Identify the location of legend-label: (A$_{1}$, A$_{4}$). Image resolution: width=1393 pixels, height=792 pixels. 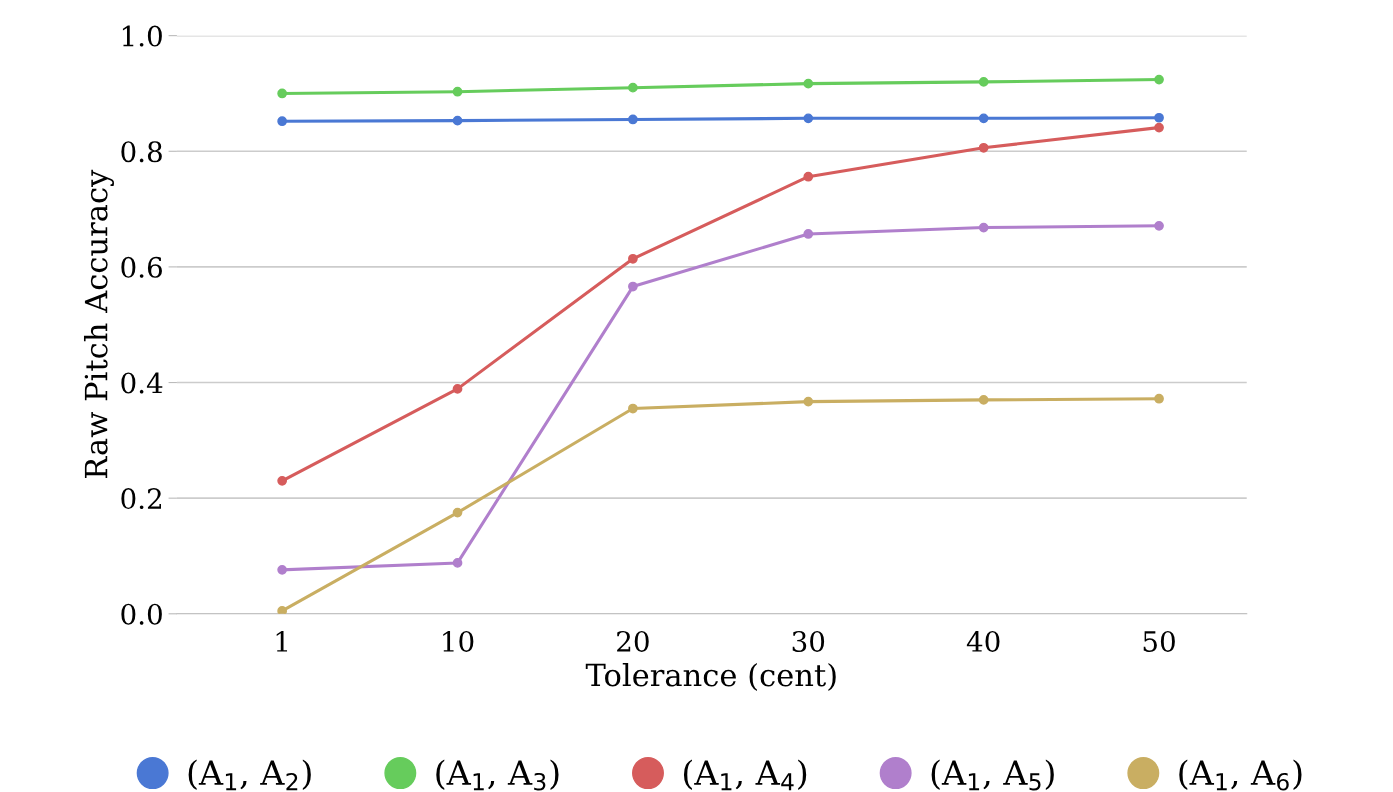
(745, 775).